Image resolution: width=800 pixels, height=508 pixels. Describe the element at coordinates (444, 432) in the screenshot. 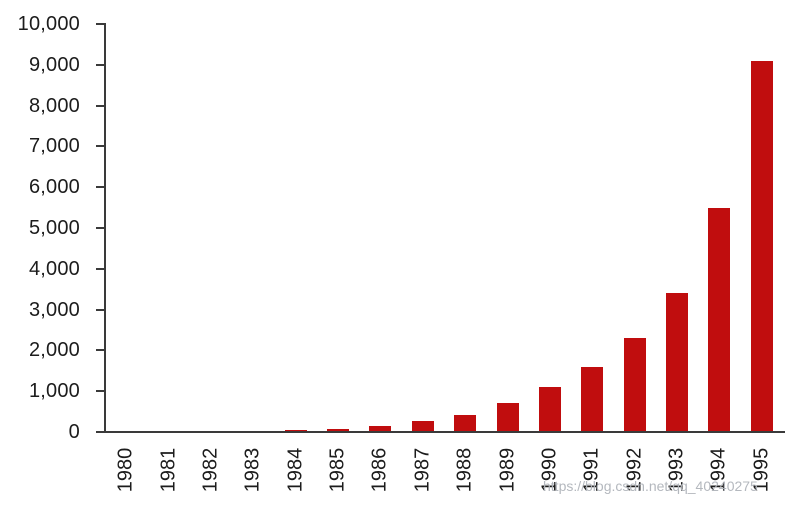

I see `x-axis-line` at that location.